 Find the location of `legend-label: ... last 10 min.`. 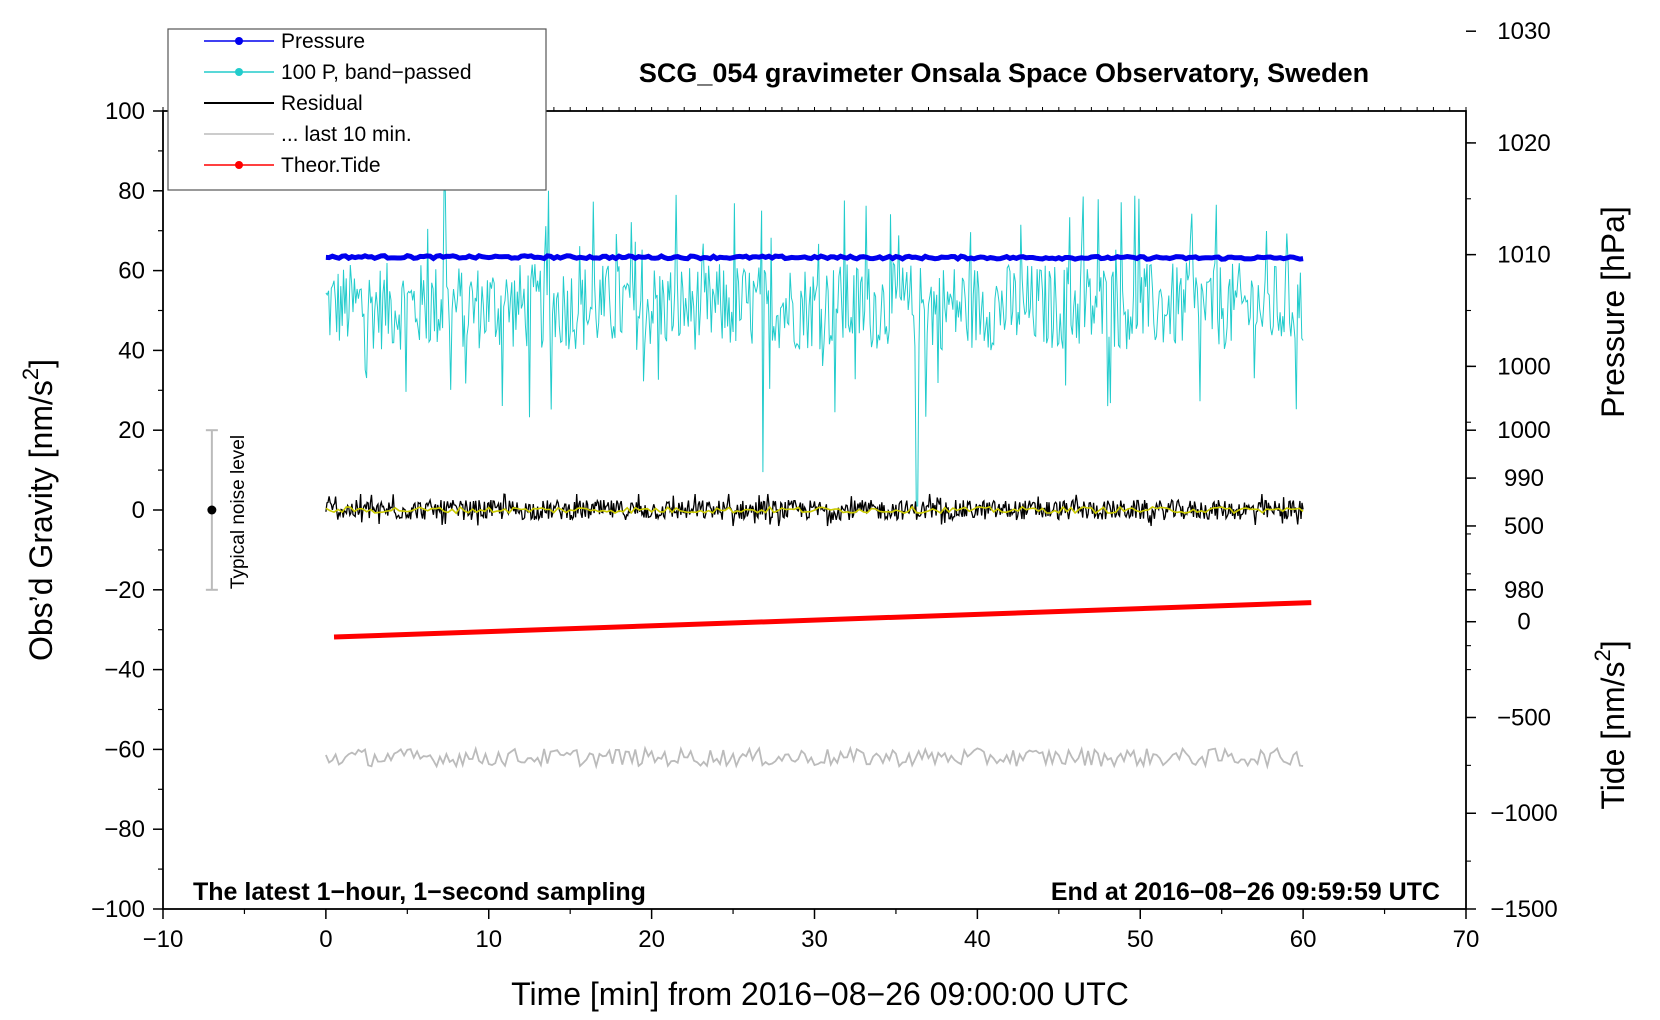

legend-label: ... last 10 min. is located at coordinates (346, 134).